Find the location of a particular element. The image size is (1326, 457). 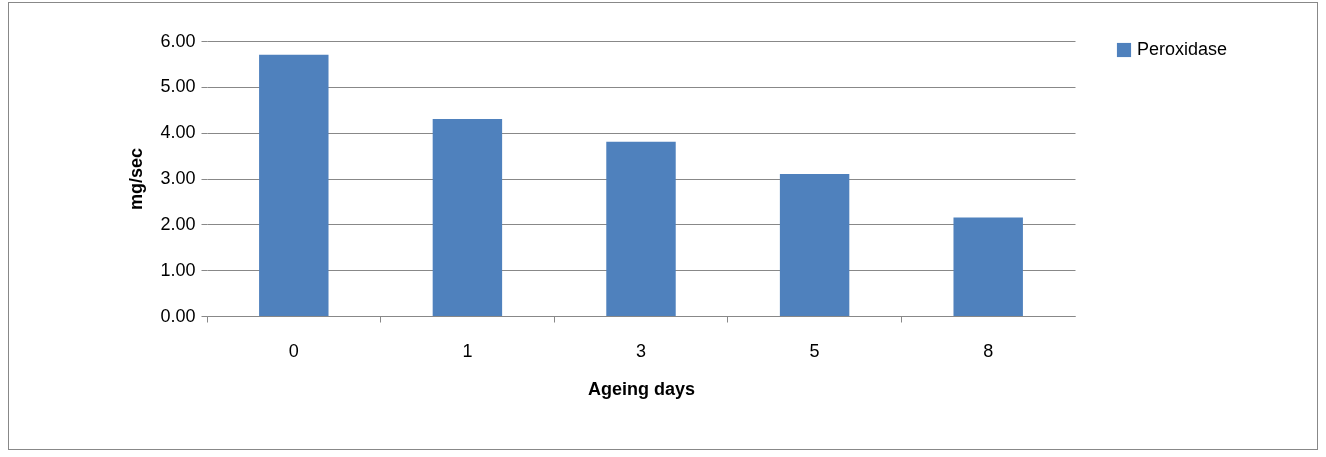

y-tick-label: 2.00 is located at coordinates (178, 223).